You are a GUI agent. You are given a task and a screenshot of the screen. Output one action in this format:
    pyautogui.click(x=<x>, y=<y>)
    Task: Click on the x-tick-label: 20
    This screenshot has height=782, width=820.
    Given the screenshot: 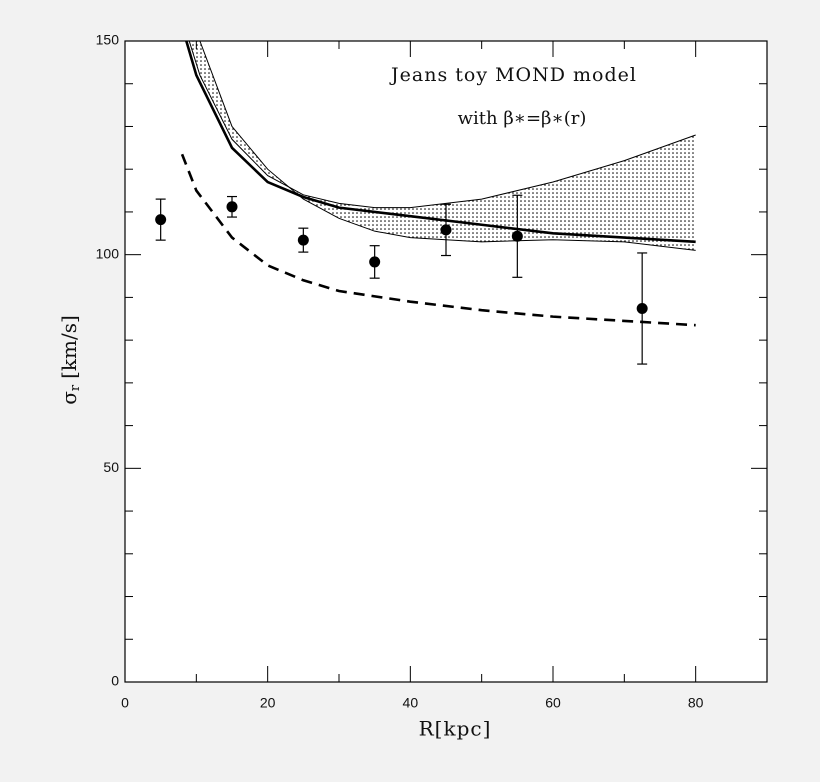 What is the action you would take?
    pyautogui.click(x=268, y=703)
    